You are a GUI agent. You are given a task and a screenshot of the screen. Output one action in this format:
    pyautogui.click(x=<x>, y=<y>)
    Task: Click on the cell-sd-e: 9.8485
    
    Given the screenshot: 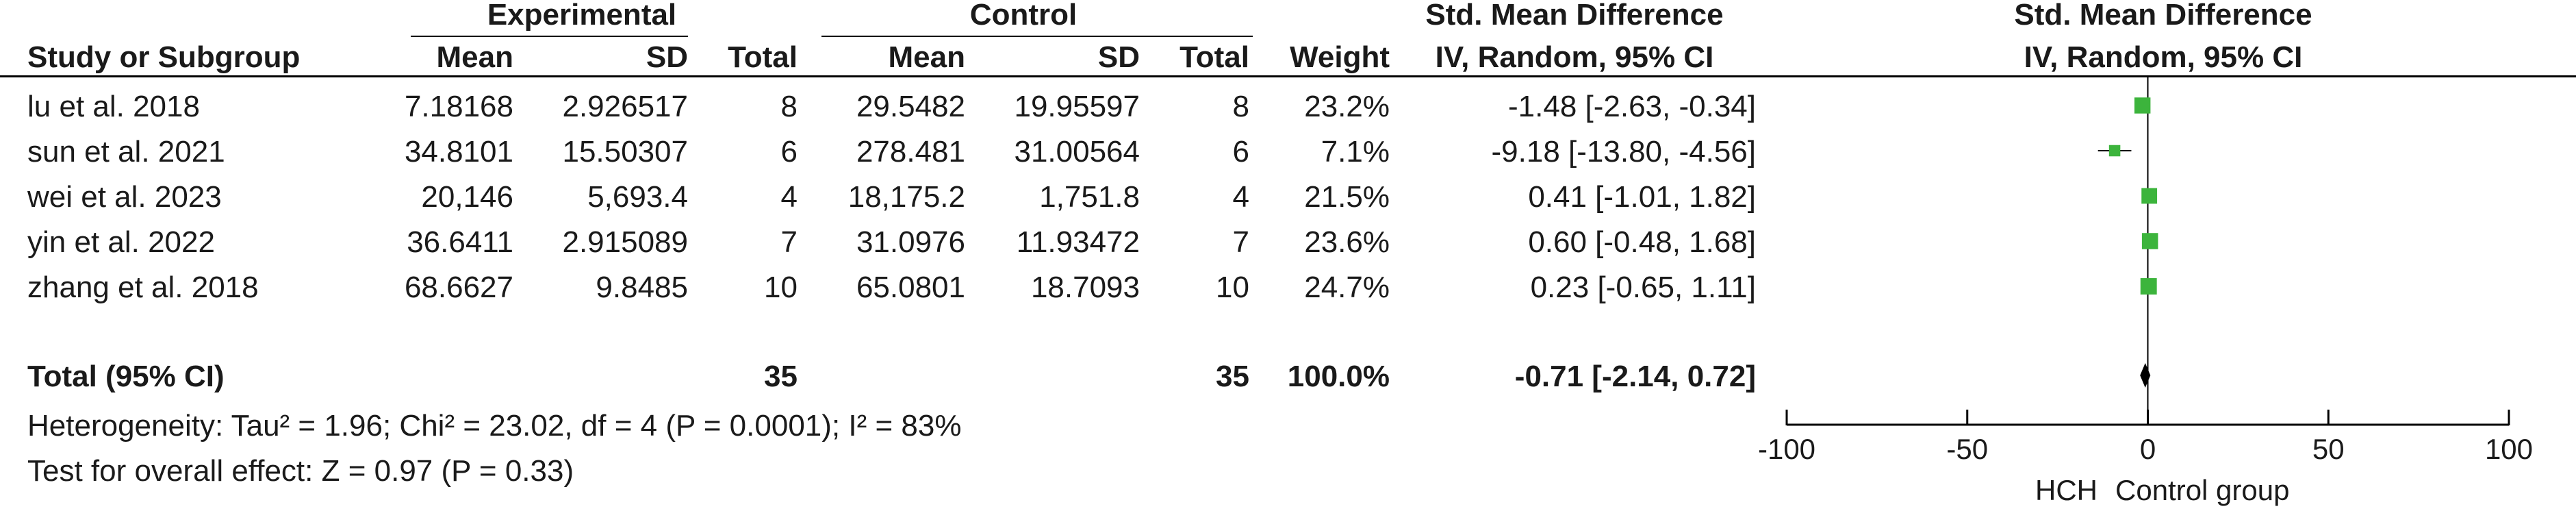 What is the action you would take?
    pyautogui.click(x=642, y=288)
    